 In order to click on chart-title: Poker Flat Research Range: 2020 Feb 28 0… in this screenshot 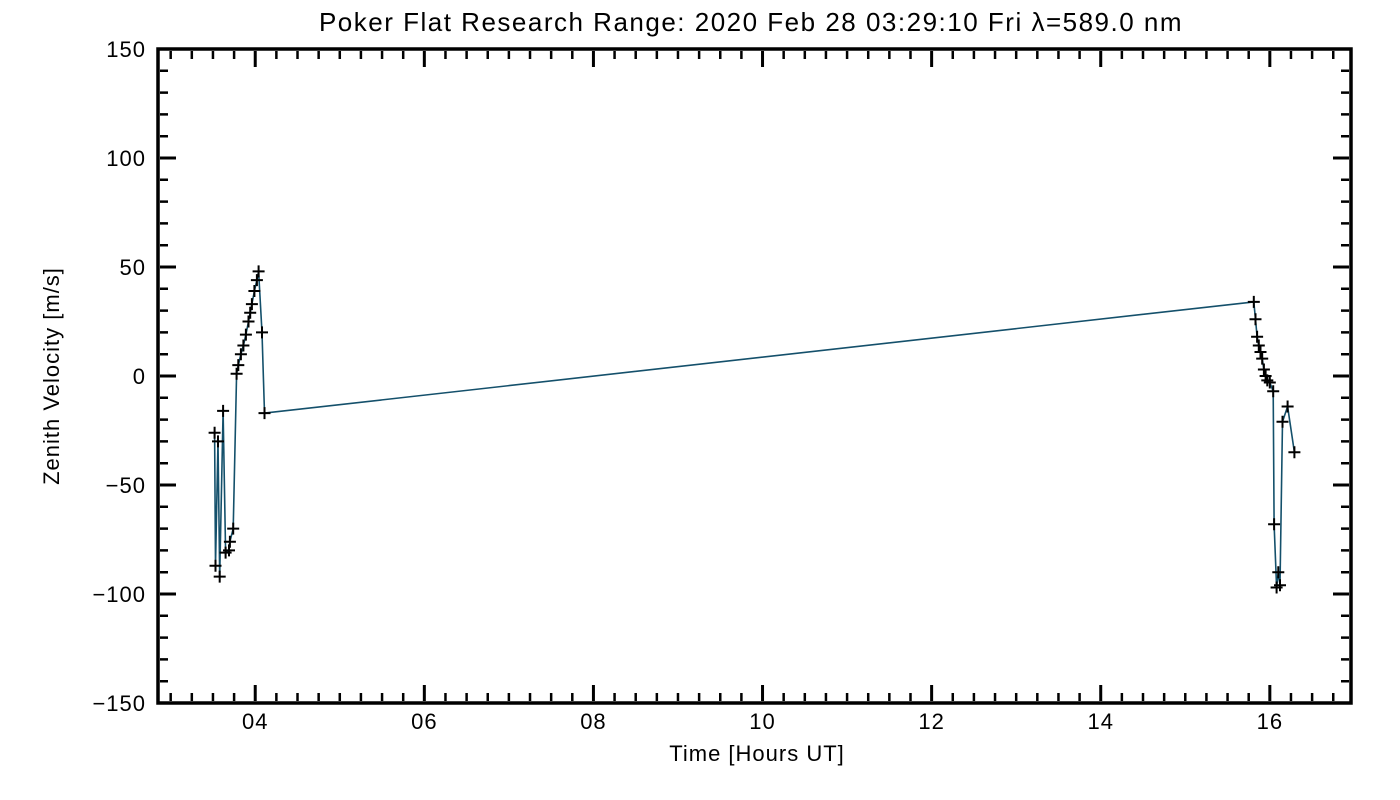, I will do `click(751, 22)`.